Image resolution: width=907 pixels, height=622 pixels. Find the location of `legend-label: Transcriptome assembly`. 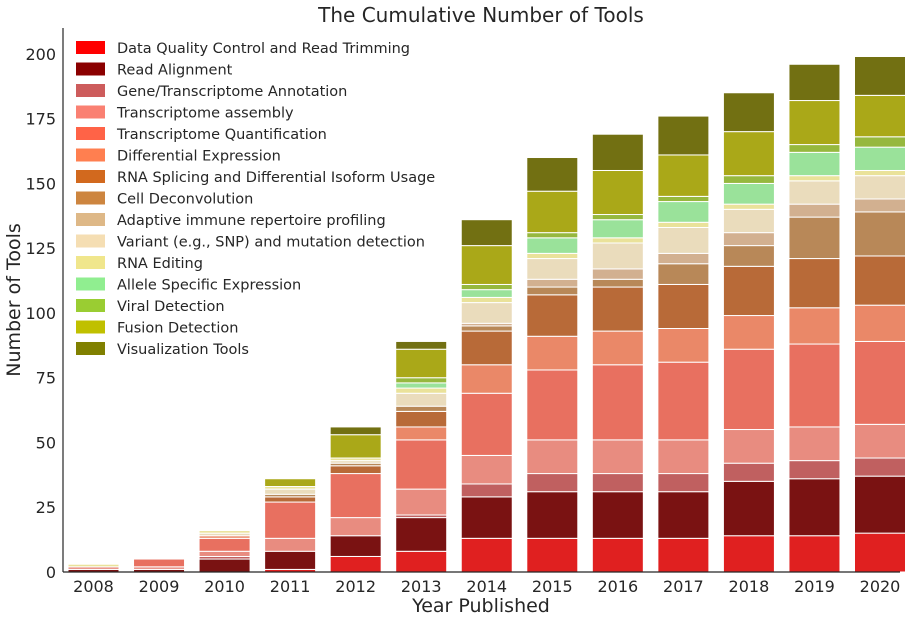

legend-label: Transcriptome assembly is located at coordinates (205, 114).